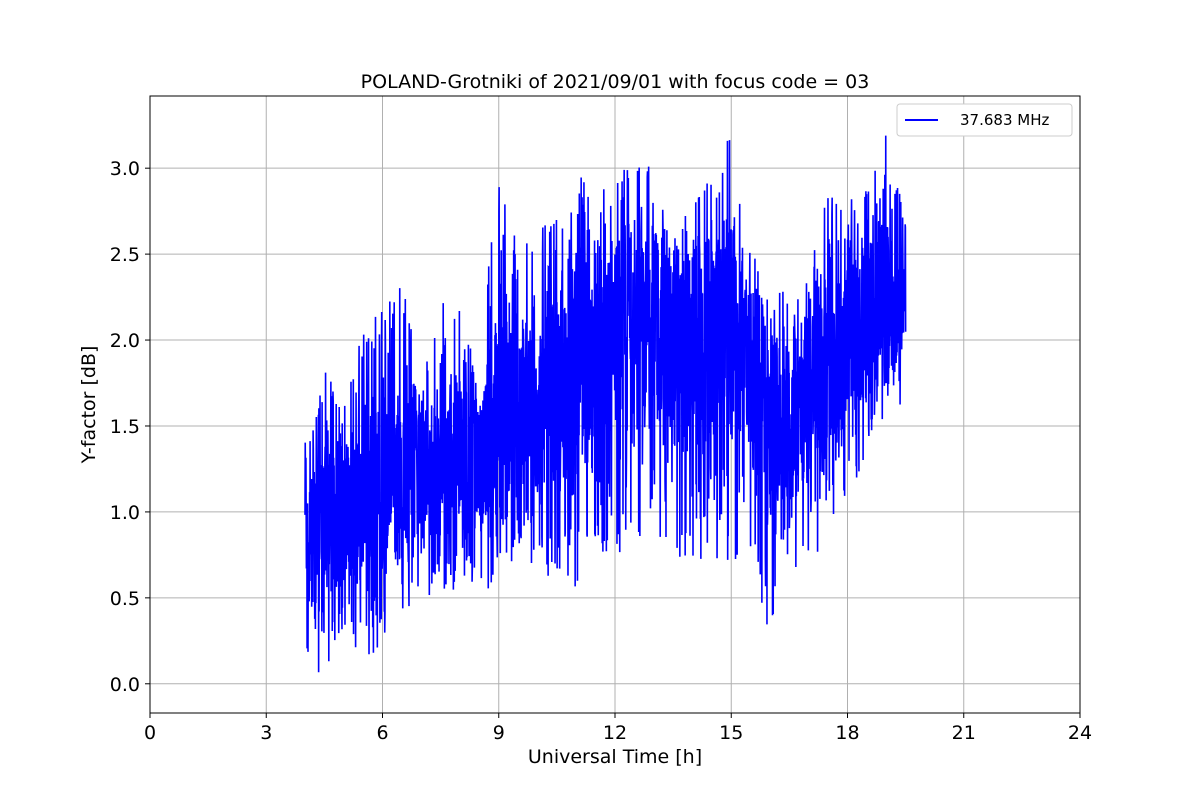 The image size is (1200, 800). I want to click on x-tick-label: 6, so click(382, 733).